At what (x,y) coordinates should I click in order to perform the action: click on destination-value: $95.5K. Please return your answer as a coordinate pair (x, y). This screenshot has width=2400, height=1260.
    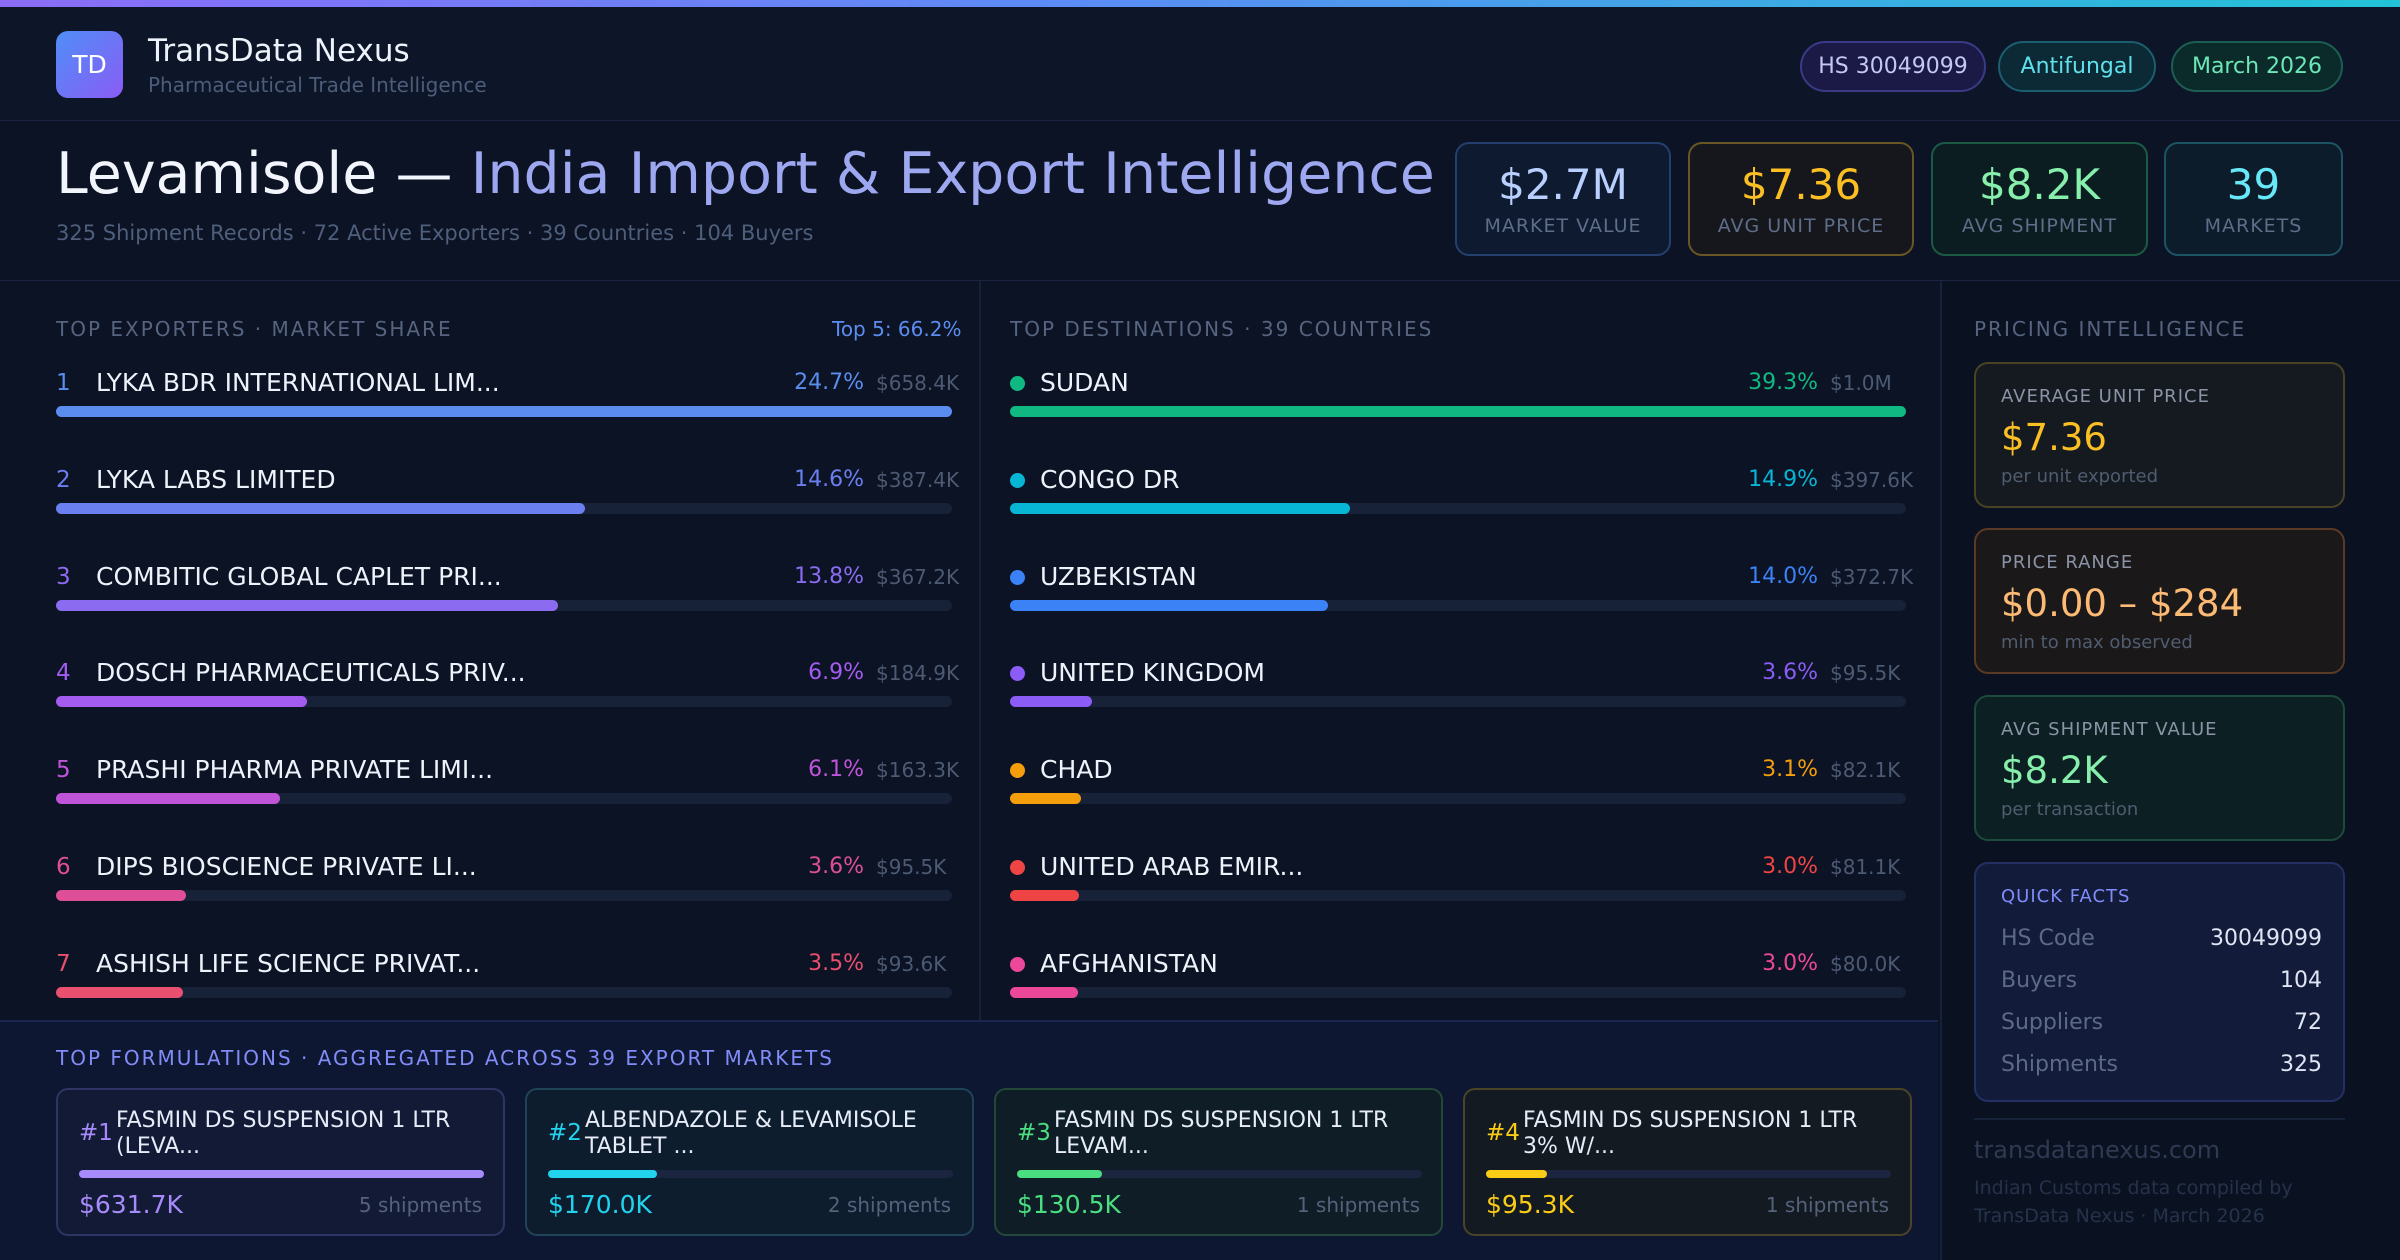
    Looking at the image, I should click on (1865, 673).